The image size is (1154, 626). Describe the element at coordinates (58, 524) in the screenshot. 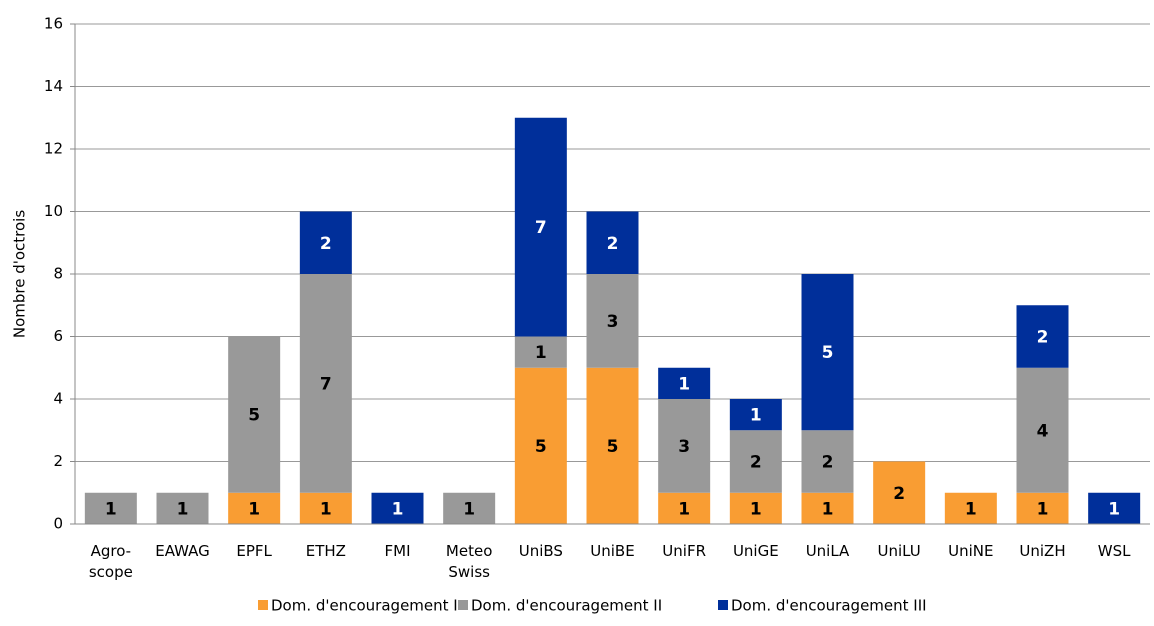

I see `y-tick-label: 0` at that location.